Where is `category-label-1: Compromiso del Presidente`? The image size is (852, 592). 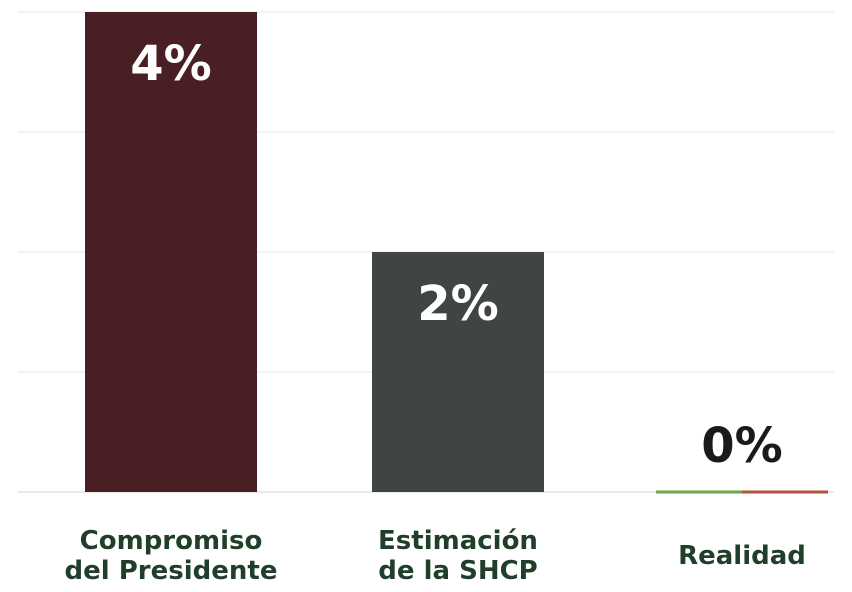
category-label-1: Compromiso del Presidente is located at coordinates (171, 556).